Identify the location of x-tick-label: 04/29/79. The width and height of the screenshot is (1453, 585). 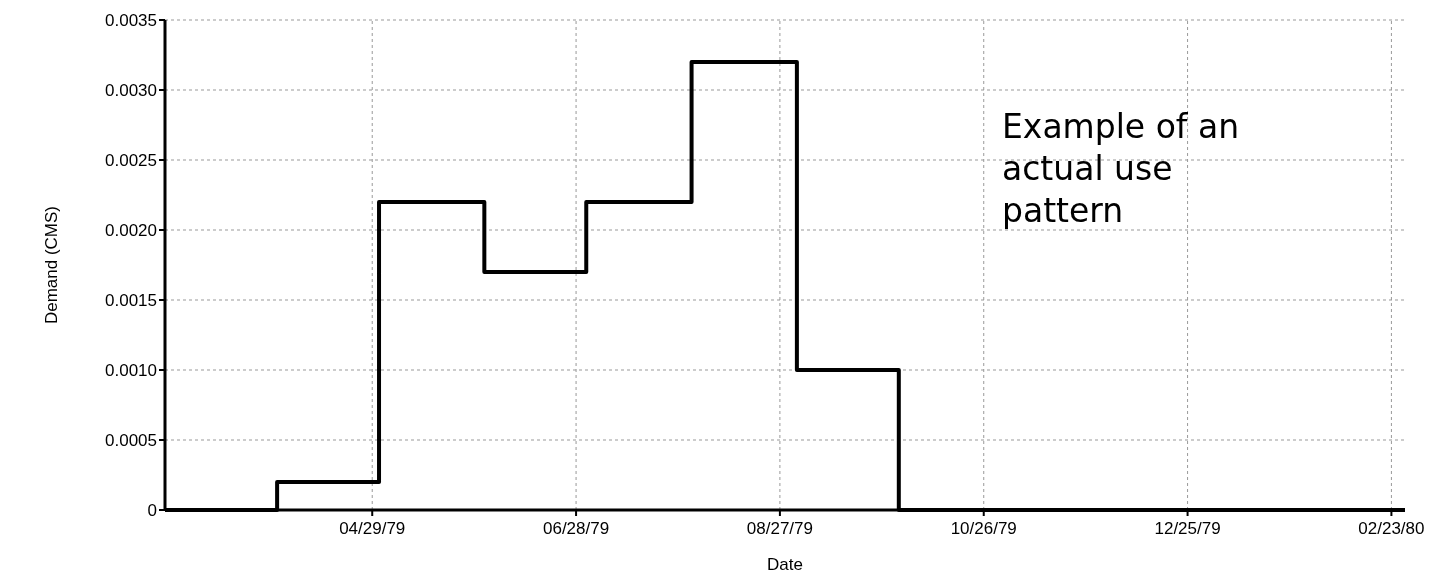
(372, 528).